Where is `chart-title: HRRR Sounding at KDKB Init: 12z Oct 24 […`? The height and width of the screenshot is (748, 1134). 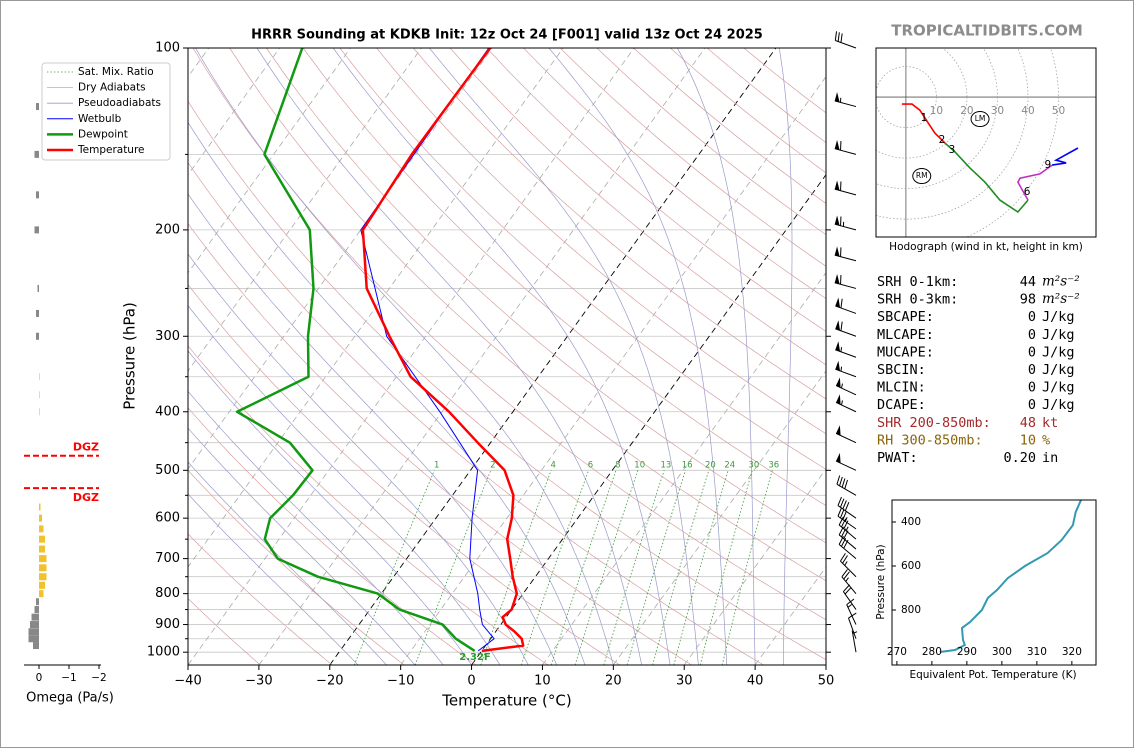
chart-title: HRRR Sounding at KDKB Init: 12z Oct 24 [… is located at coordinates (507, 35).